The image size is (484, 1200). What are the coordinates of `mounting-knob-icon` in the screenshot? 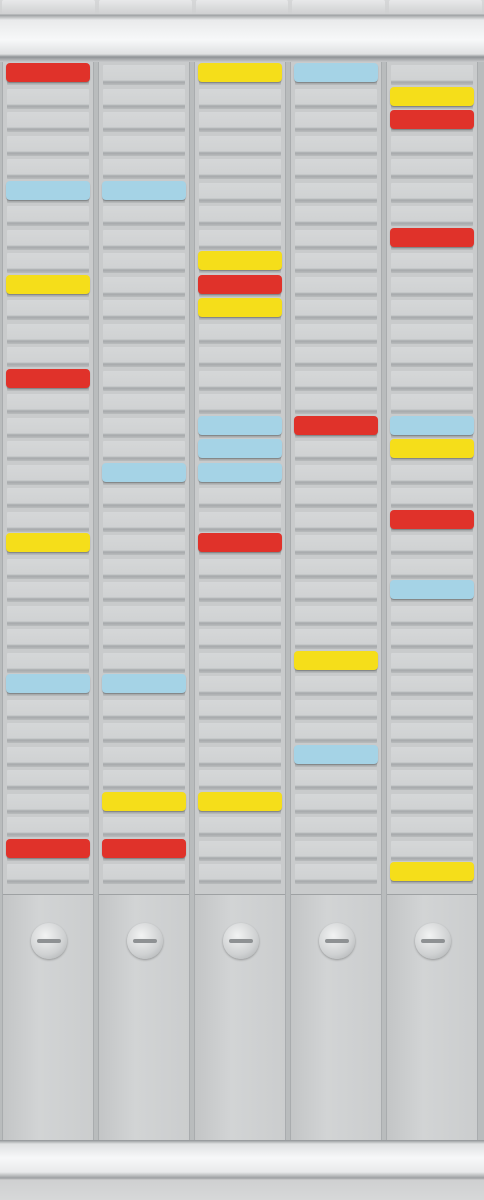 It's located at (145, 941).